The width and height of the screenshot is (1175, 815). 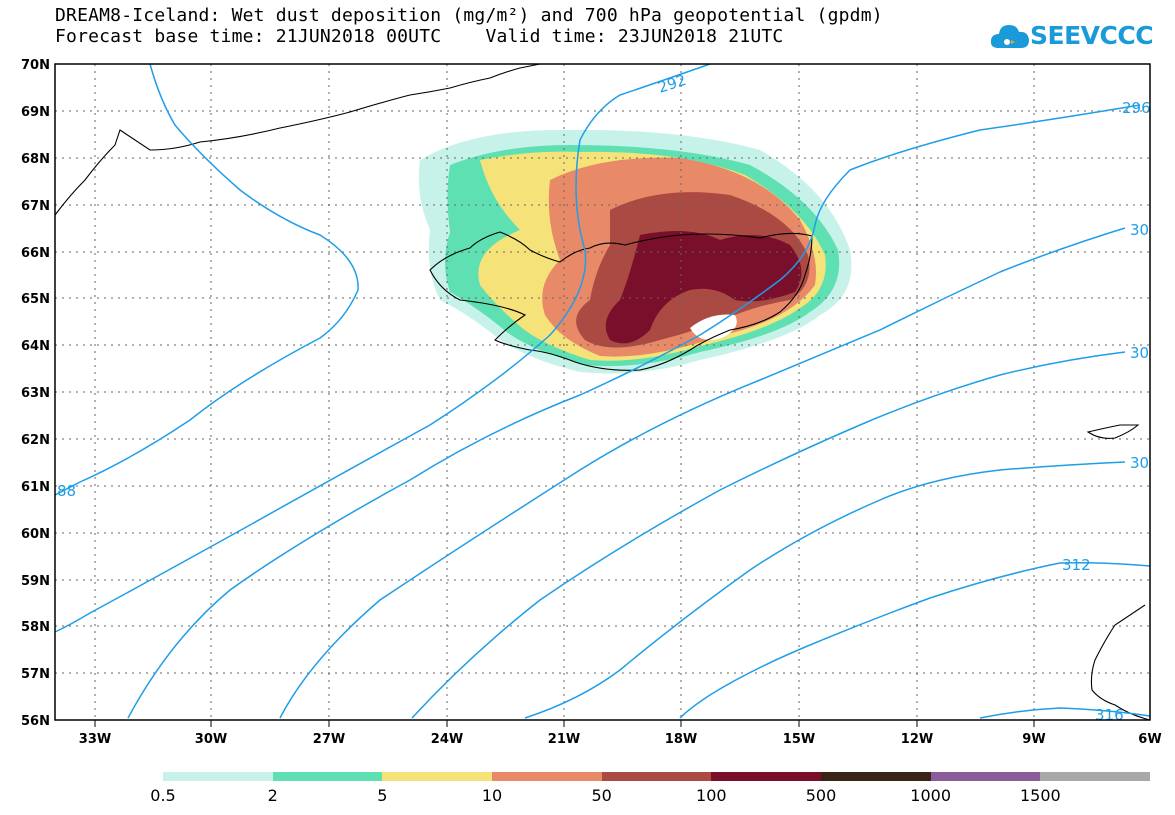 I want to click on lat-label: 66N, so click(x=35, y=253).